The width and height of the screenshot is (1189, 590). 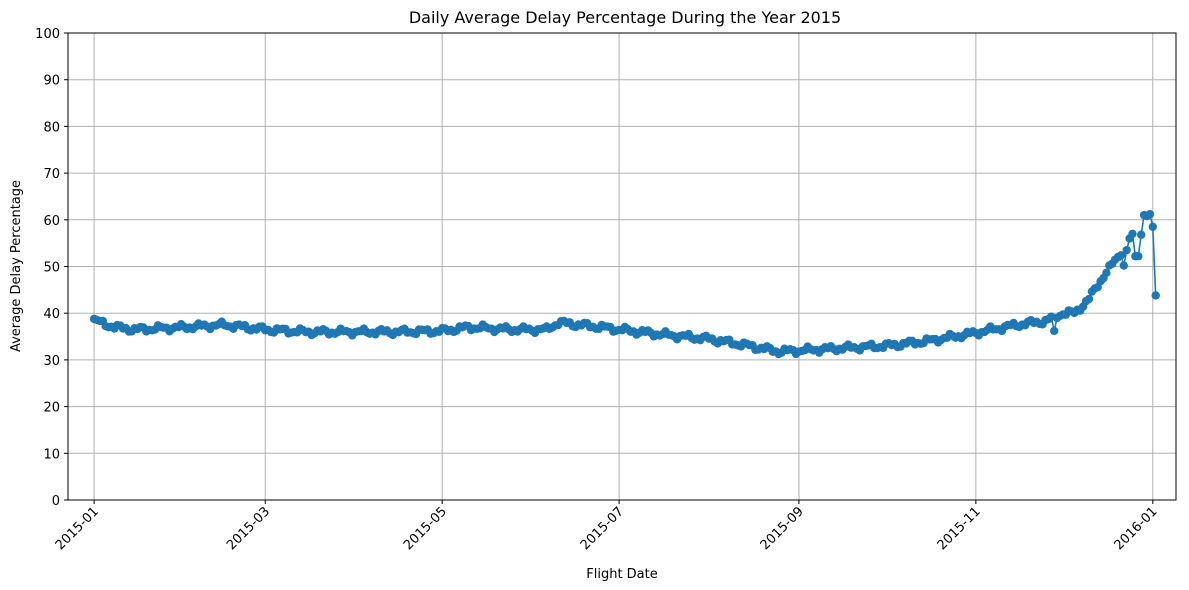 I want to click on y-tick-label: 0, so click(x=56, y=501).